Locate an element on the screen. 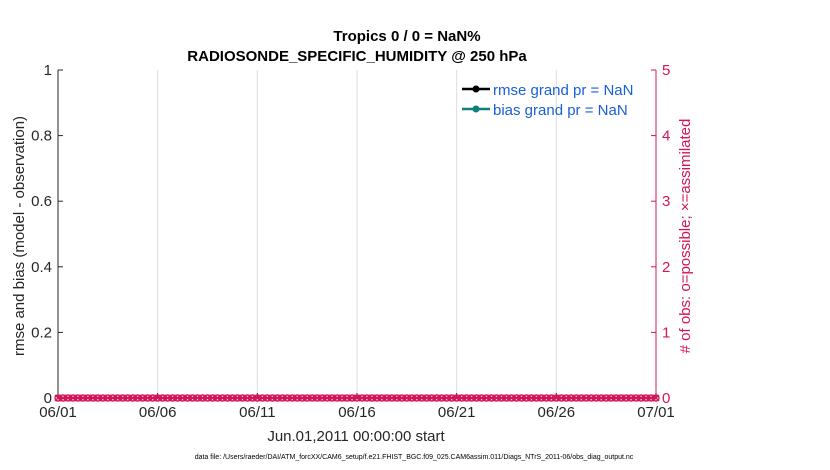  right-y-tick-label: 4 is located at coordinates (666, 136).